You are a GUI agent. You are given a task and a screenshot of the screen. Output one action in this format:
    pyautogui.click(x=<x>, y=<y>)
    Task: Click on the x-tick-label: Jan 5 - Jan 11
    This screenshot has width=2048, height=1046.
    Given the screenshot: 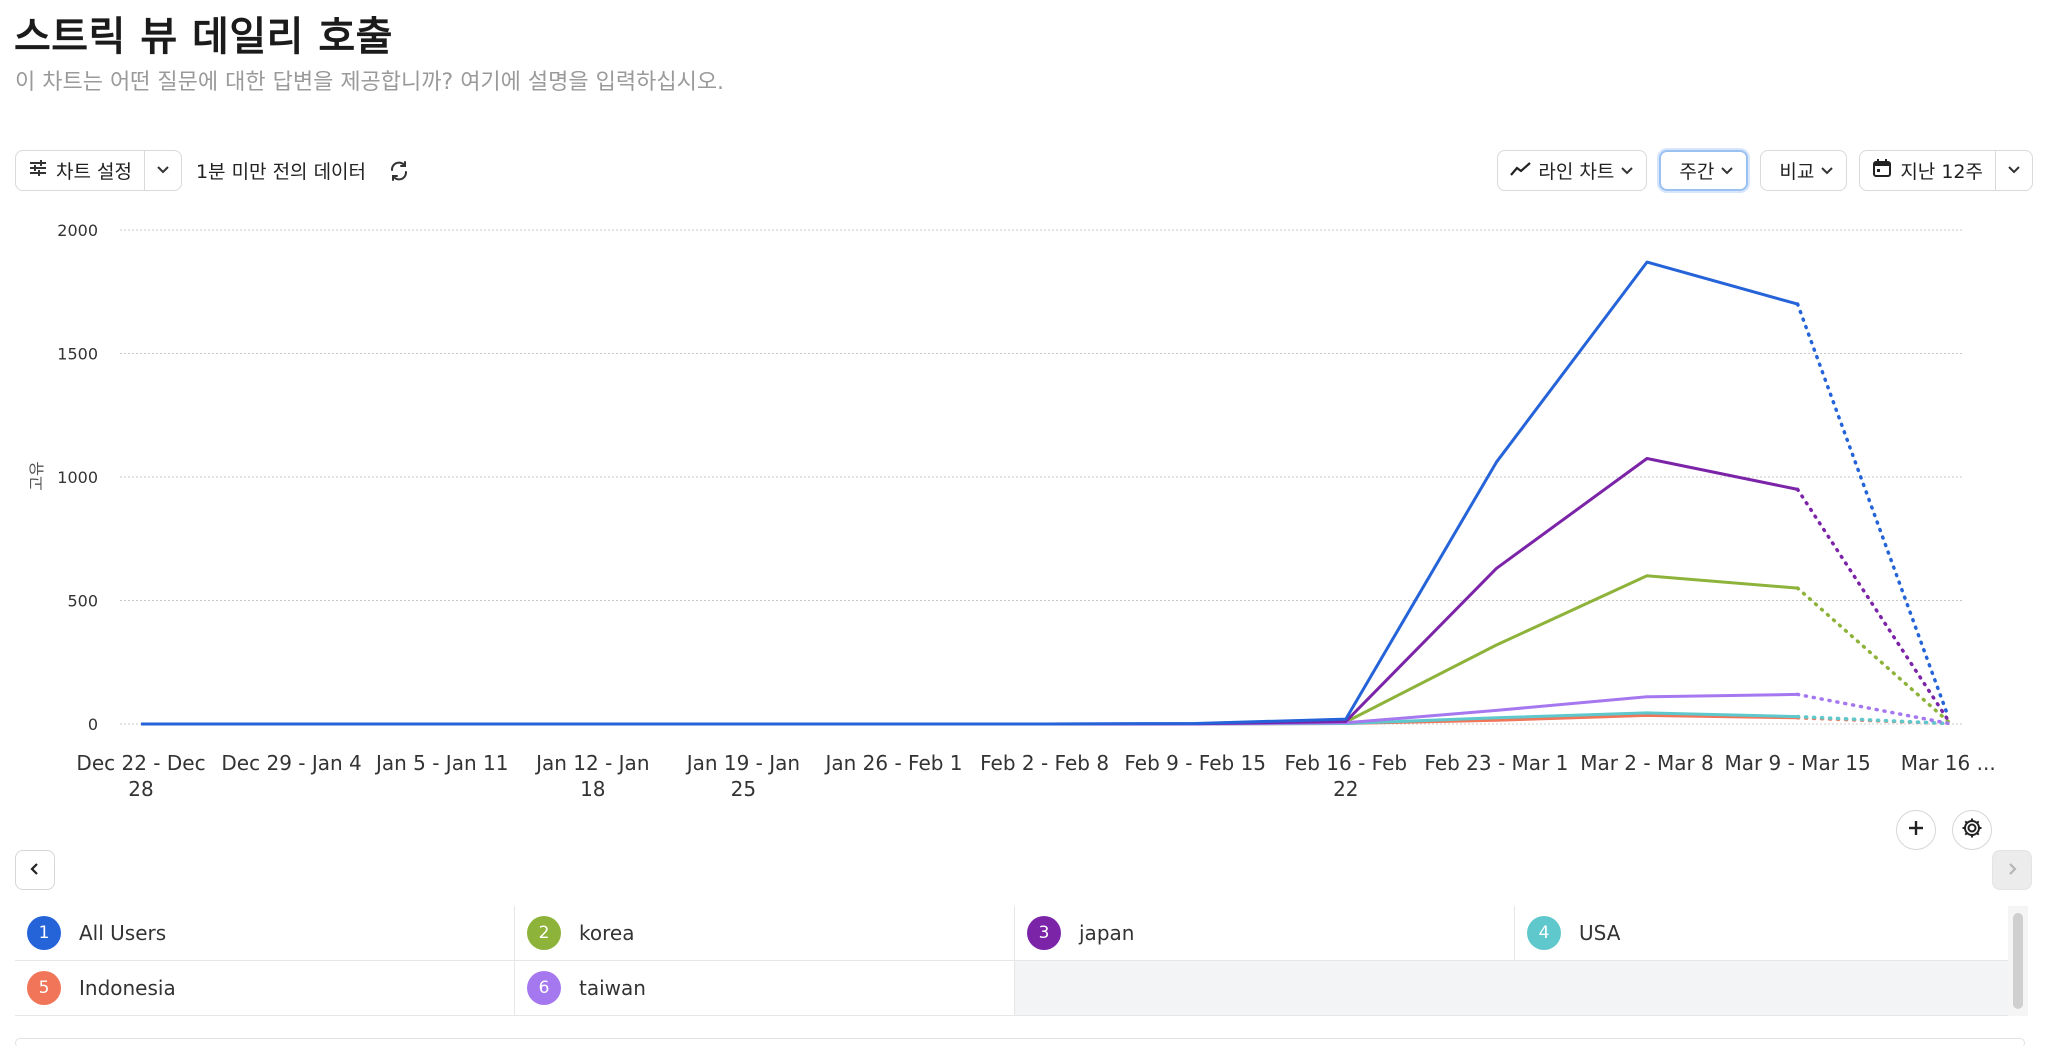 What is the action you would take?
    pyautogui.click(x=441, y=763)
    